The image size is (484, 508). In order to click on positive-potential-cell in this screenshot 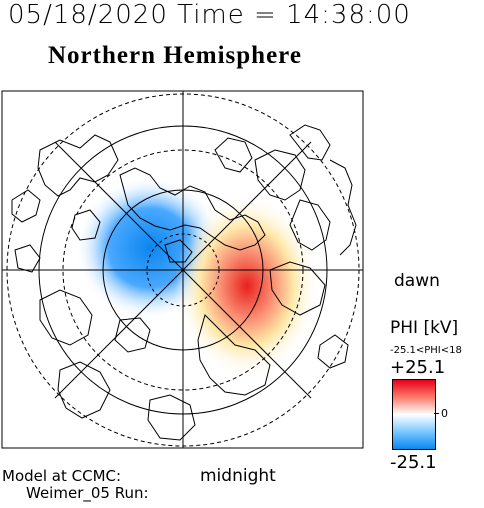, I will do `click(247, 286)`.